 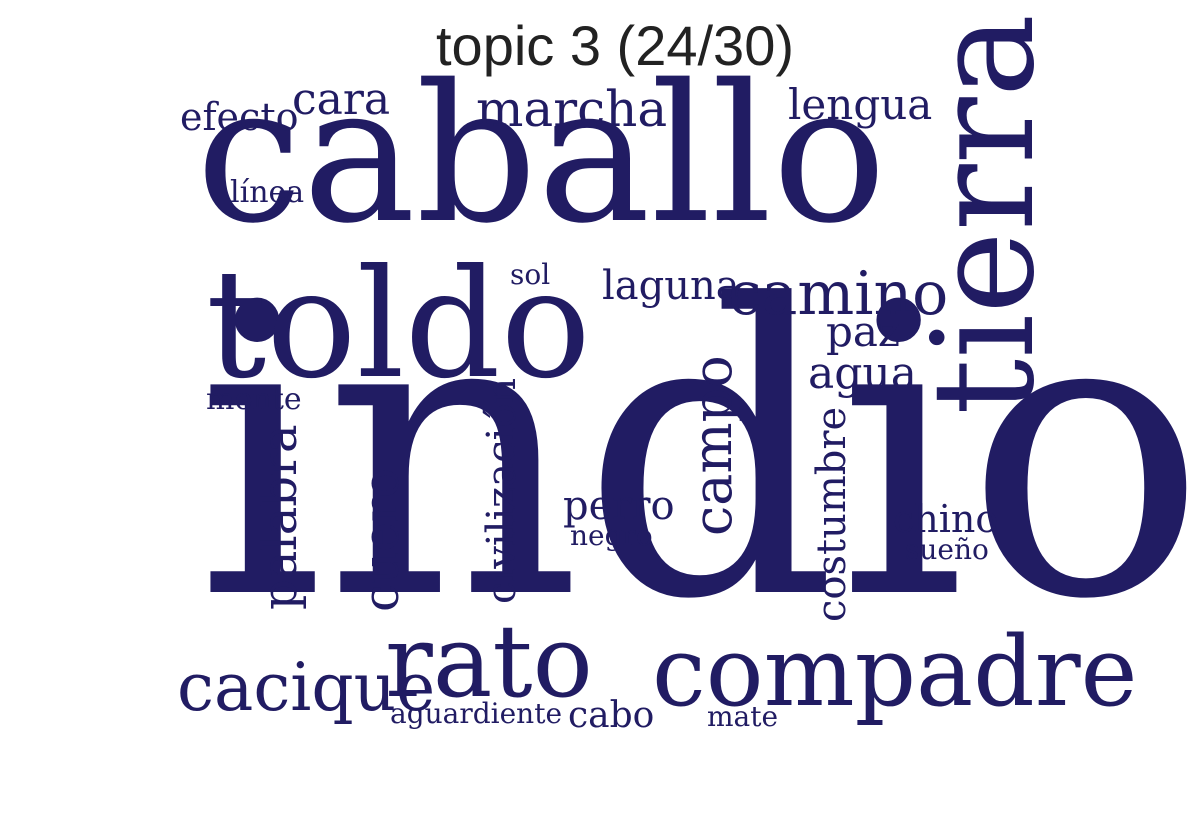 I want to click on word-monte: monte, so click(x=254, y=399).